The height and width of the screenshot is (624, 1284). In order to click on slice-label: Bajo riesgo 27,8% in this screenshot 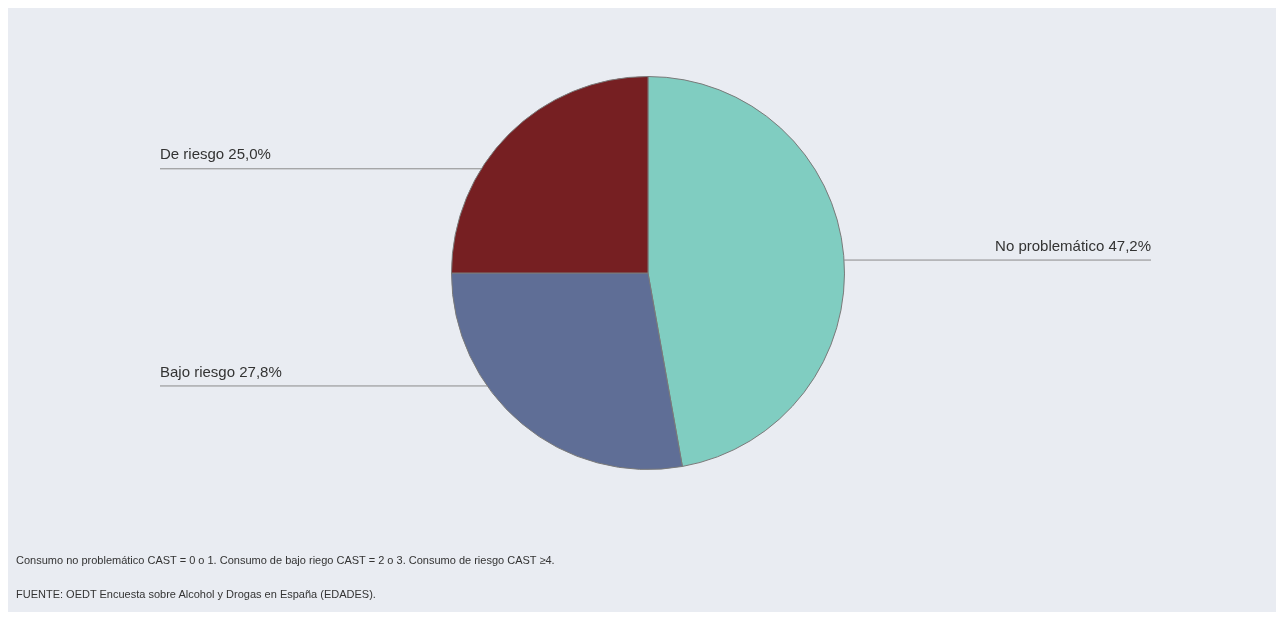, I will do `click(221, 371)`.